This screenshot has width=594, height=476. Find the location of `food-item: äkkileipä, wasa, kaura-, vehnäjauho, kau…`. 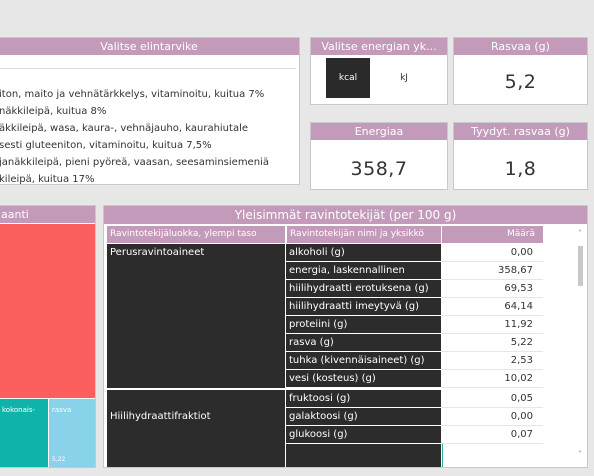

food-item: äkkileipä, wasa, kaura-, vehnäjauho, kau… is located at coordinates (124, 128).